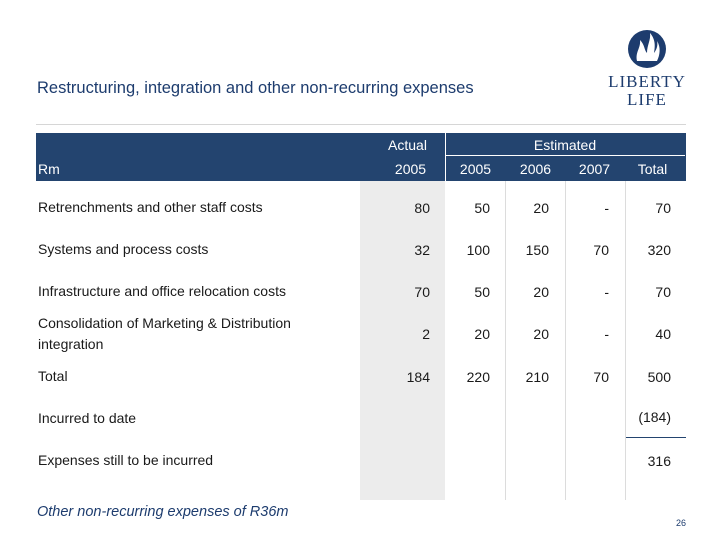 The width and height of the screenshot is (720, 540). What do you see at coordinates (647, 99) in the screenshot?
I see `logo-text-line2: LIFE` at bounding box center [647, 99].